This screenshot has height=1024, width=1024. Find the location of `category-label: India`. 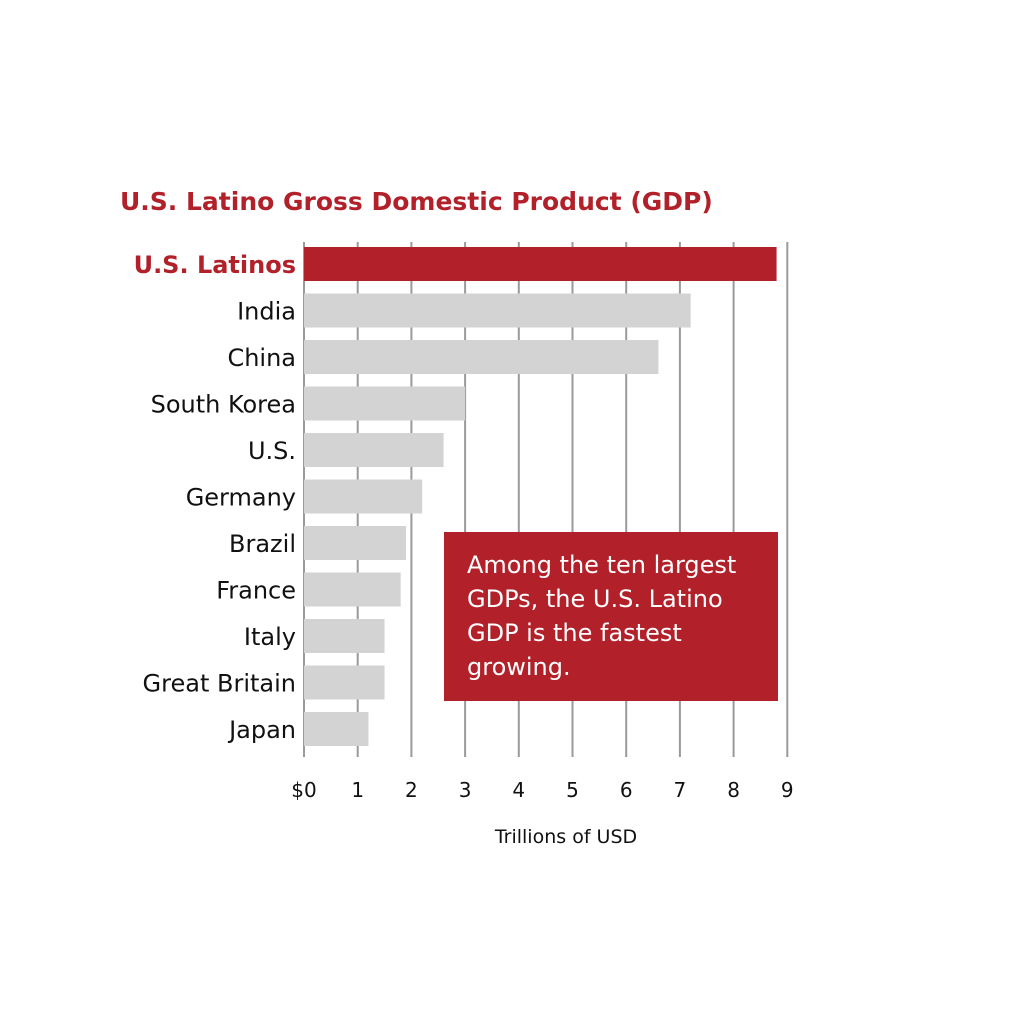

category-label: India is located at coordinates (266, 312).